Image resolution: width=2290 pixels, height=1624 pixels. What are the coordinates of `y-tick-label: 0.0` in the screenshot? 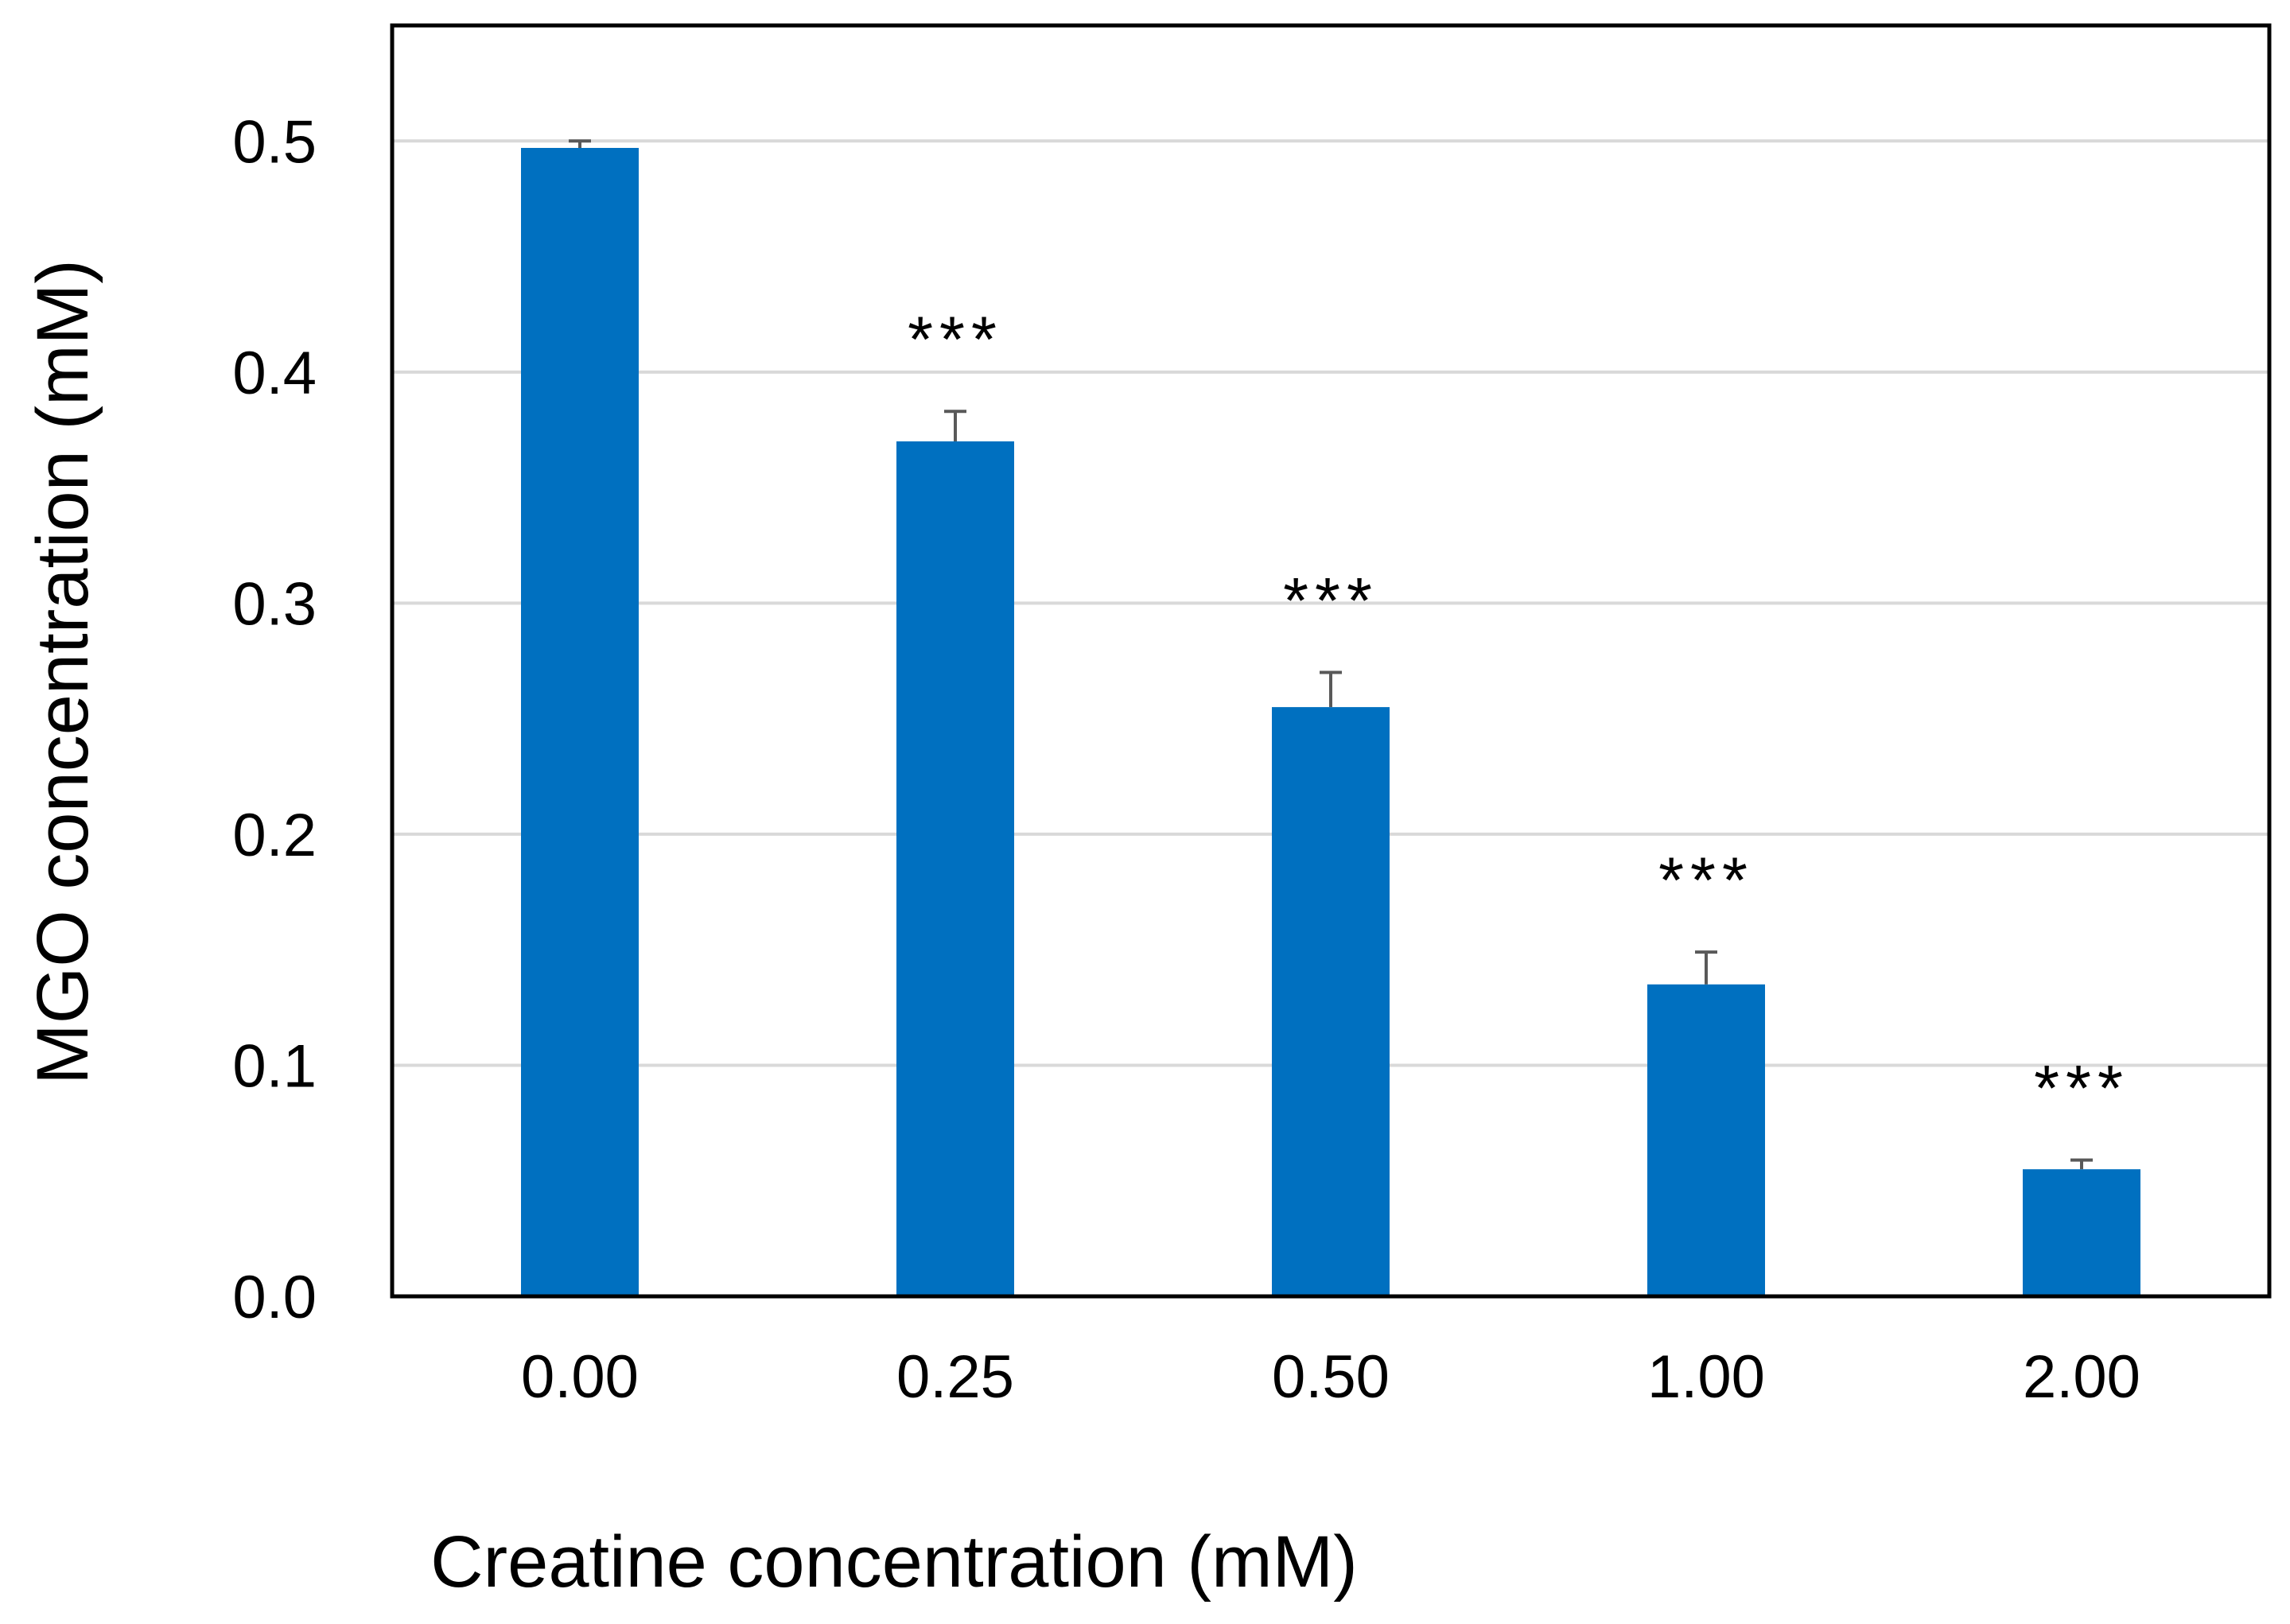 It's located at (274, 1297).